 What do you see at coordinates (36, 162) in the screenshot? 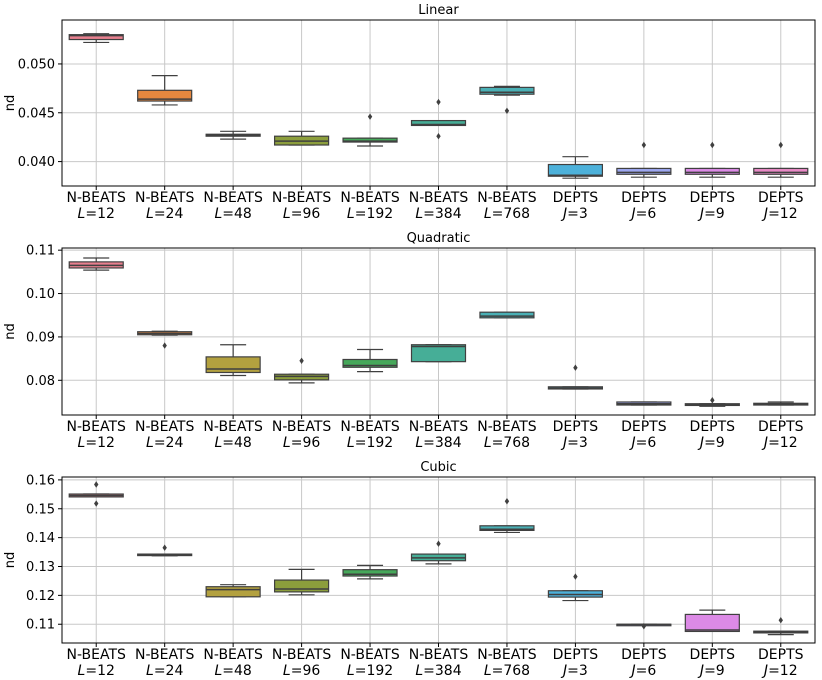
I see `y-tick-label: 0.040` at bounding box center [36, 162].